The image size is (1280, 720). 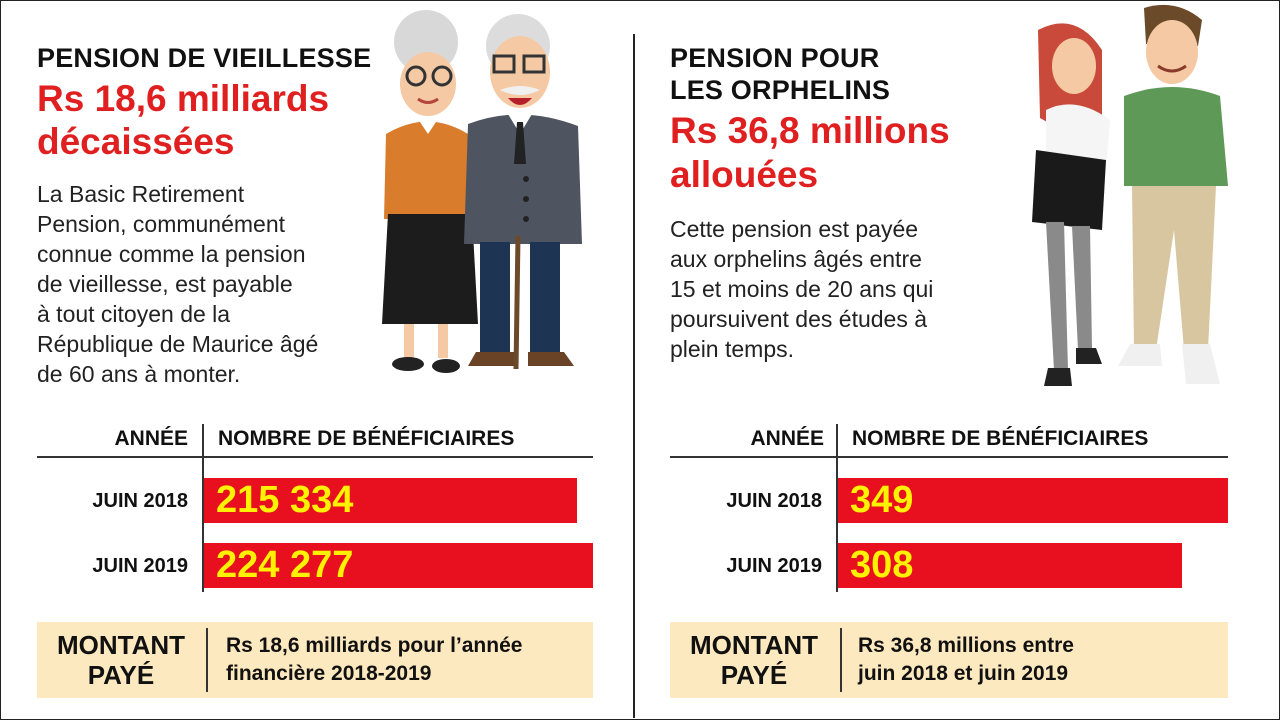 What do you see at coordinates (634, 376) in the screenshot?
I see `panel-divider` at bounding box center [634, 376].